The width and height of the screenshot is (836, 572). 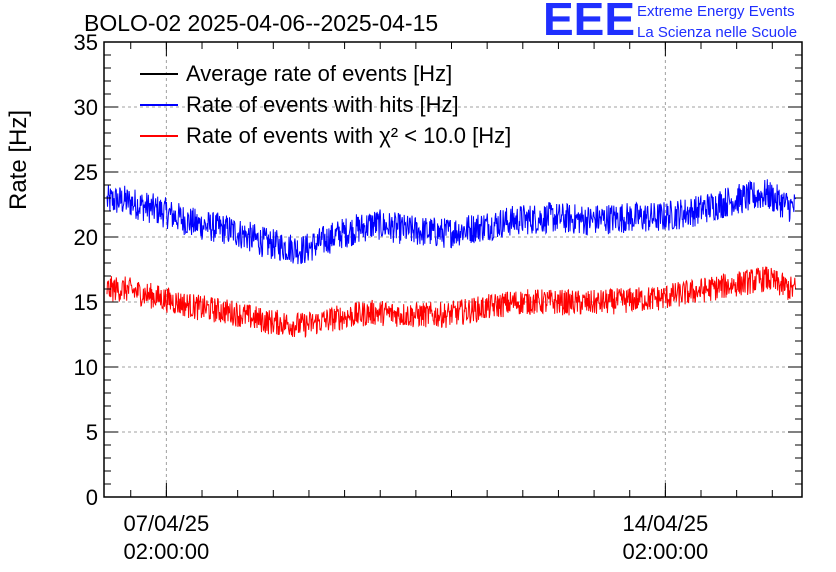 I want to click on y-tick-label: 15, so click(x=86, y=302).